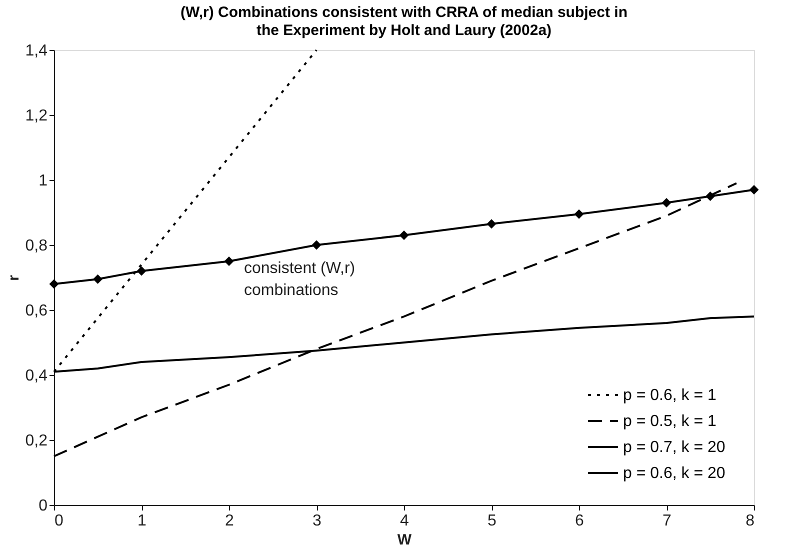 The width and height of the screenshot is (785, 551). What do you see at coordinates (492, 521) in the screenshot?
I see `x-tick-label: 5` at bounding box center [492, 521].